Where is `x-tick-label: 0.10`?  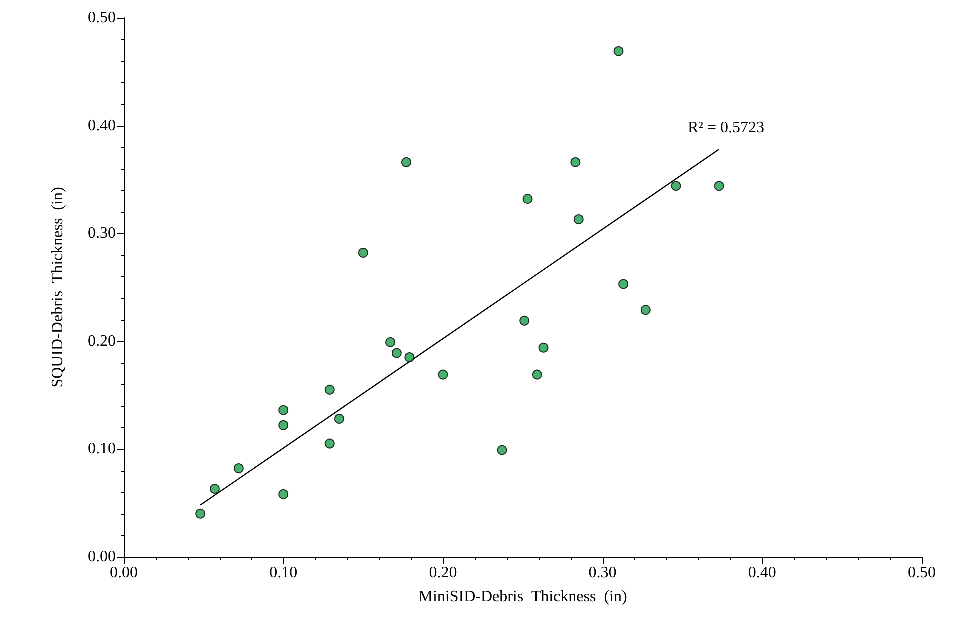 x-tick-label: 0.10 is located at coordinates (284, 573).